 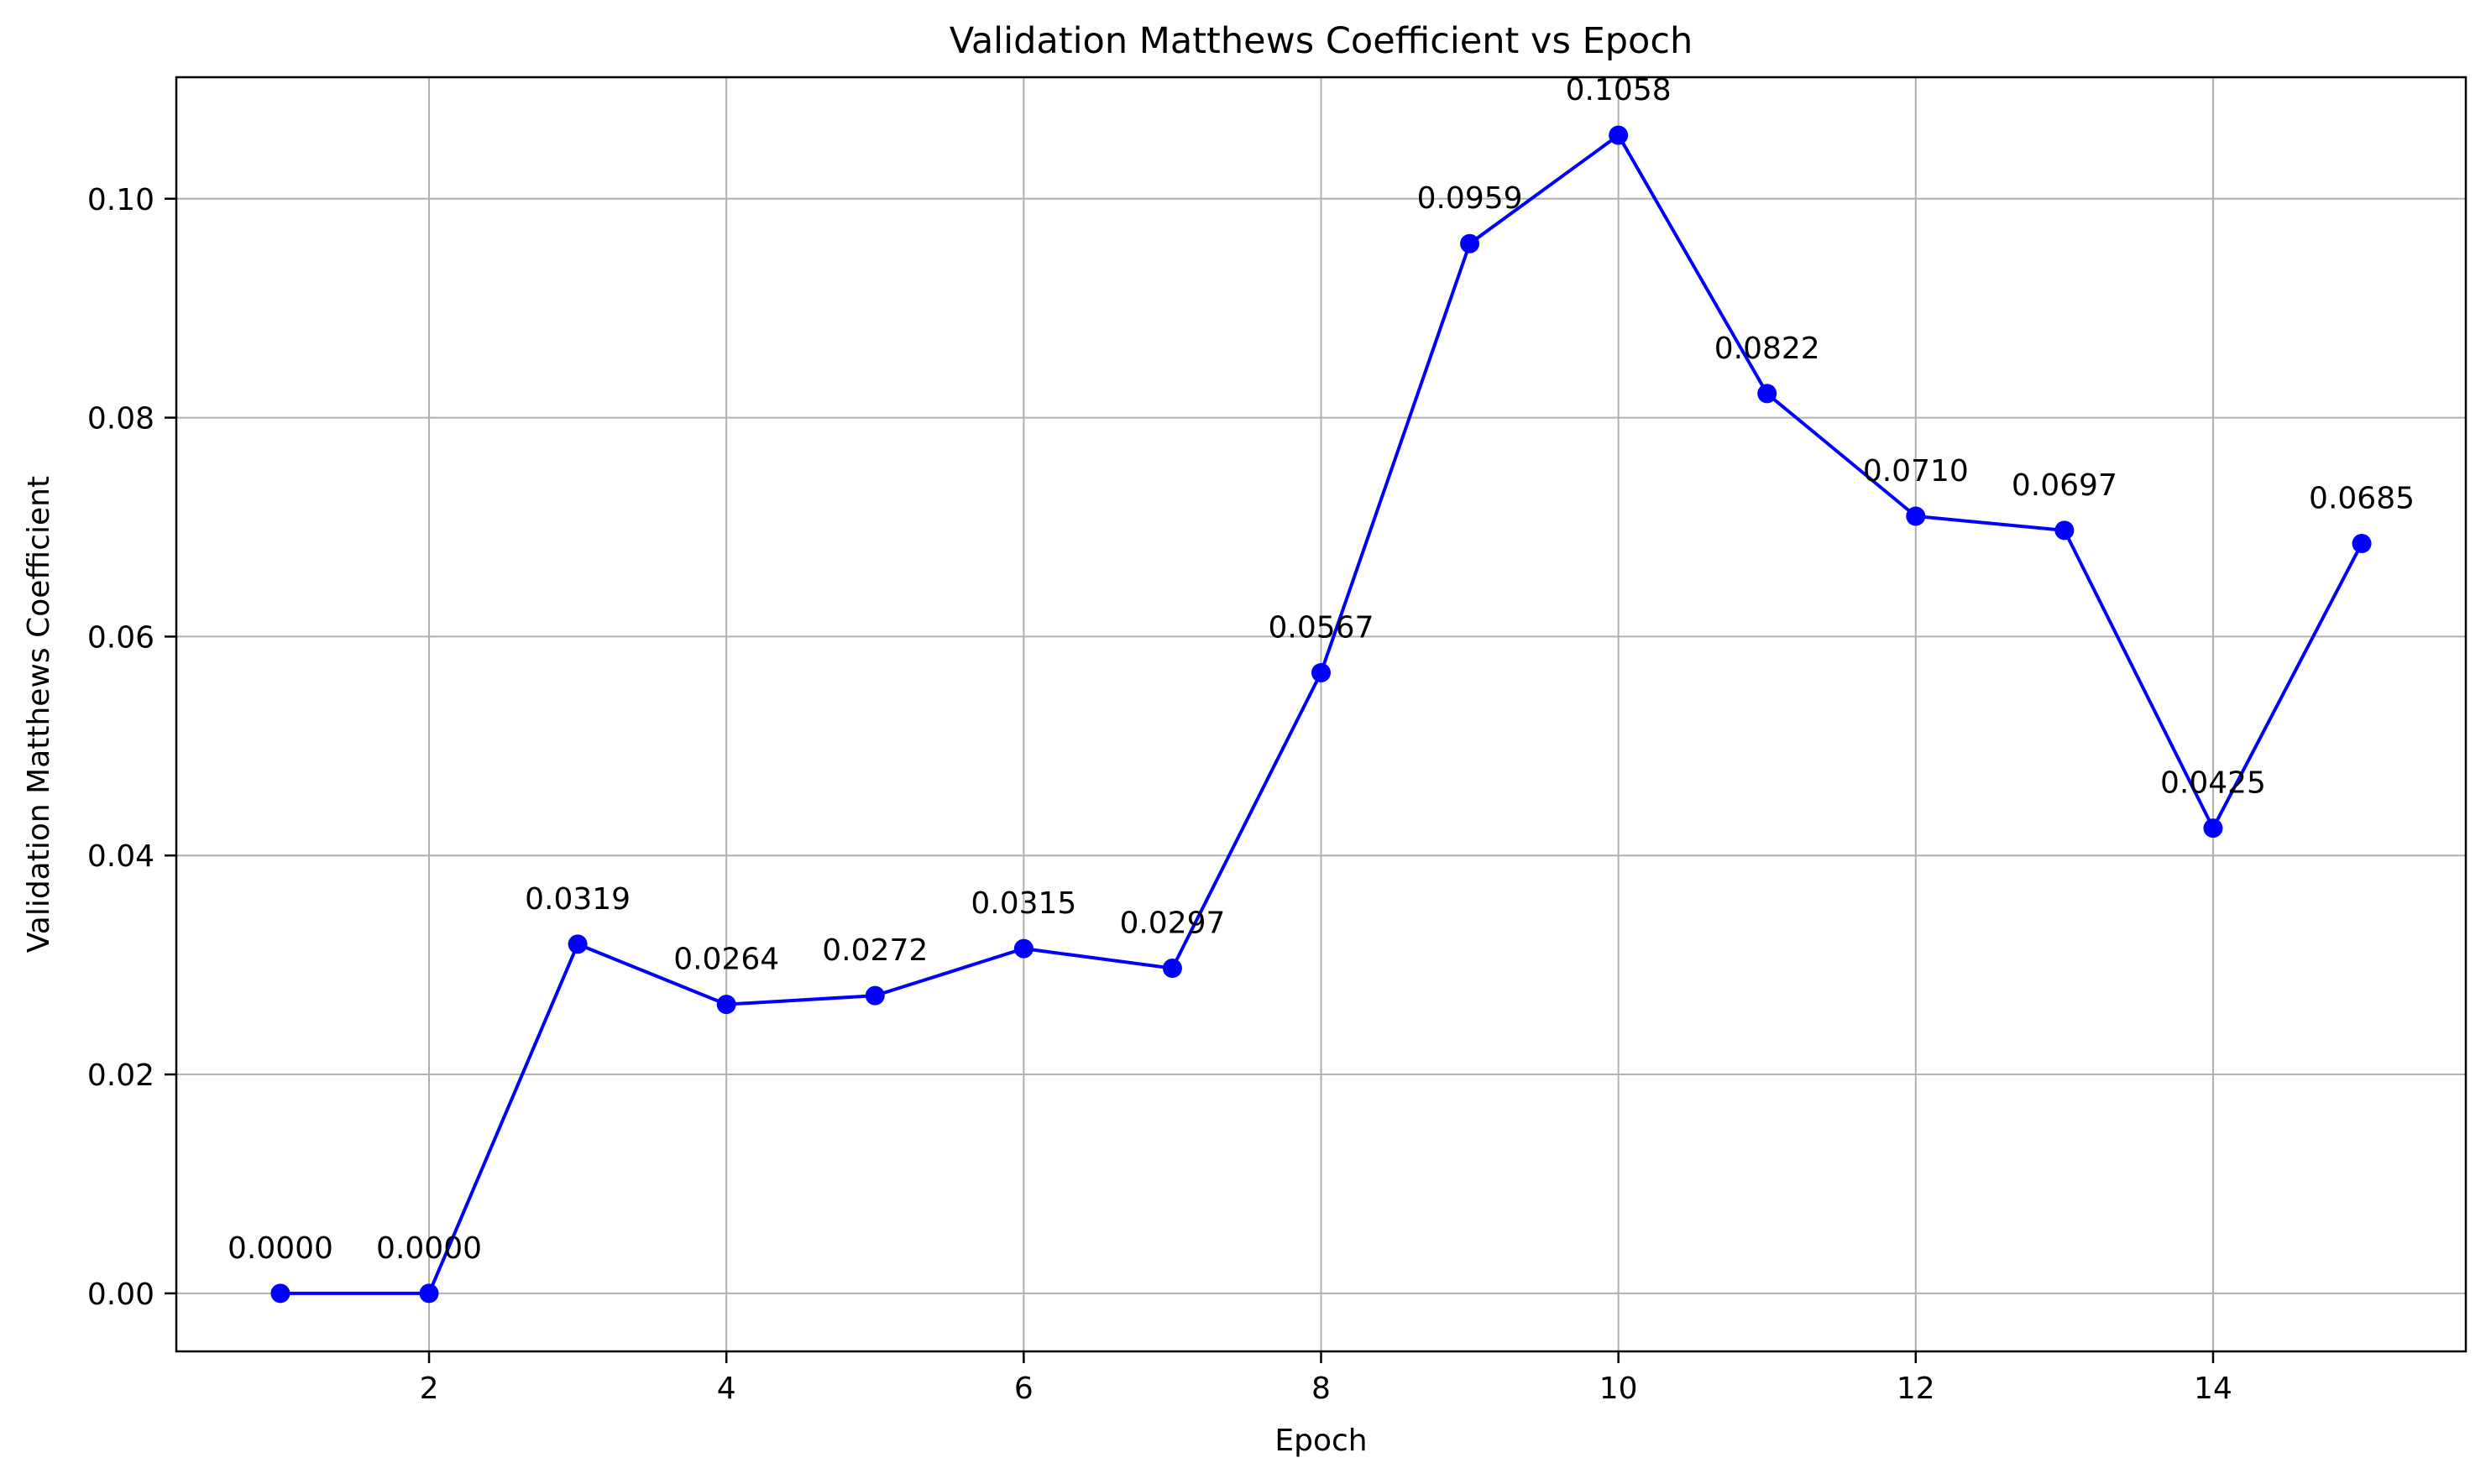 I want to click on data-label: 0.0315, so click(x=1024, y=903).